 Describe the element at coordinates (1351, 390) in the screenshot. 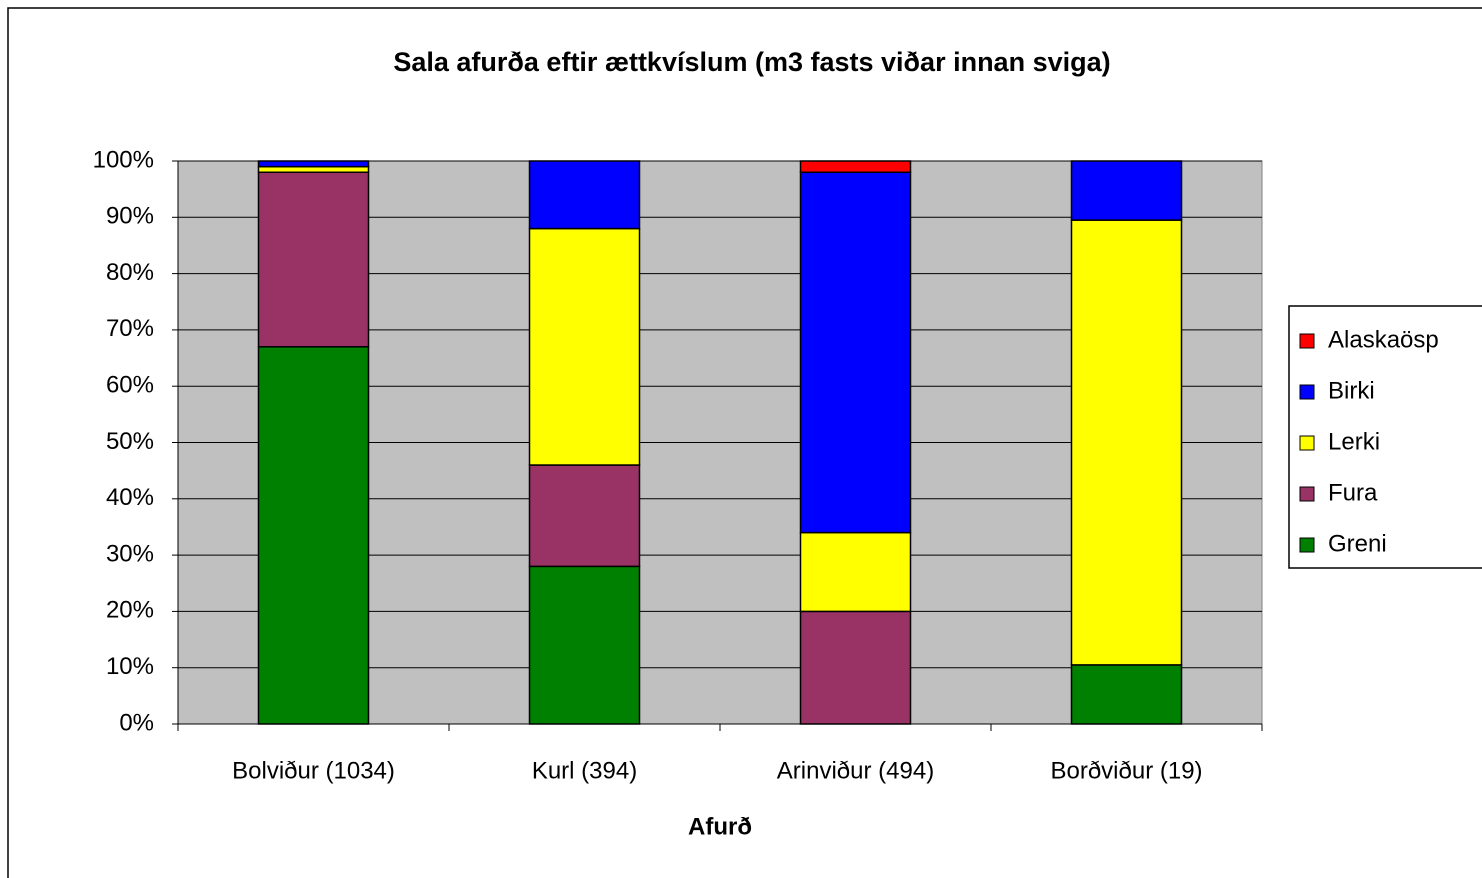

I see `legend-label: Birki` at that location.